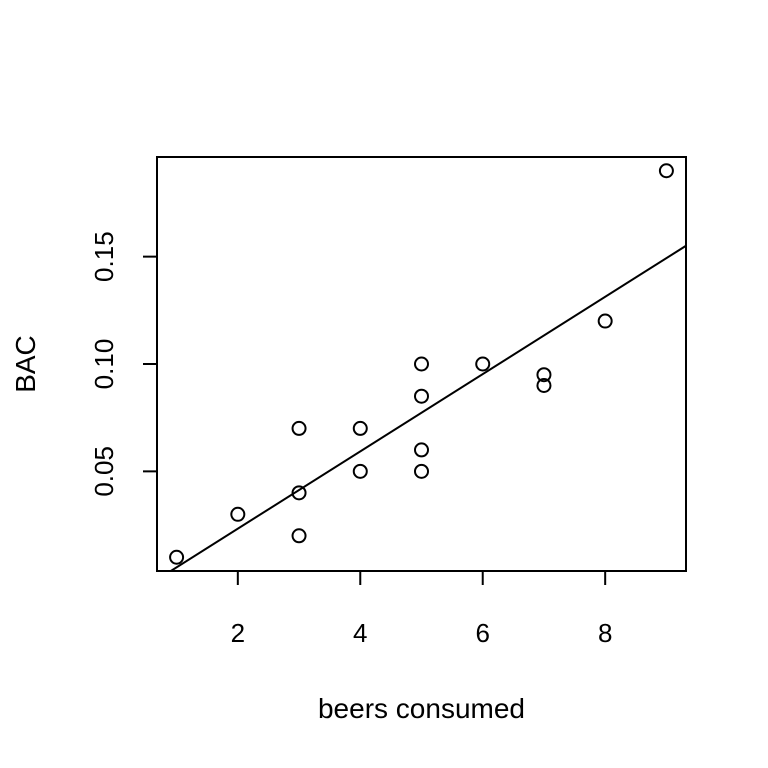 Image resolution: width=768 pixels, height=768 pixels. I want to click on x-tick-label: 8, so click(605, 633).